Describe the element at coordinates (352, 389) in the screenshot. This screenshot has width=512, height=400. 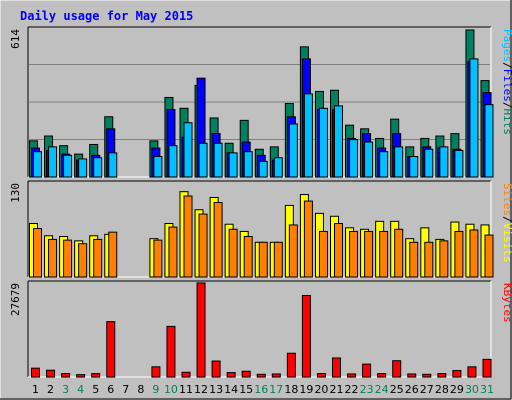
I see `x-label-day-22: 22` at that location.